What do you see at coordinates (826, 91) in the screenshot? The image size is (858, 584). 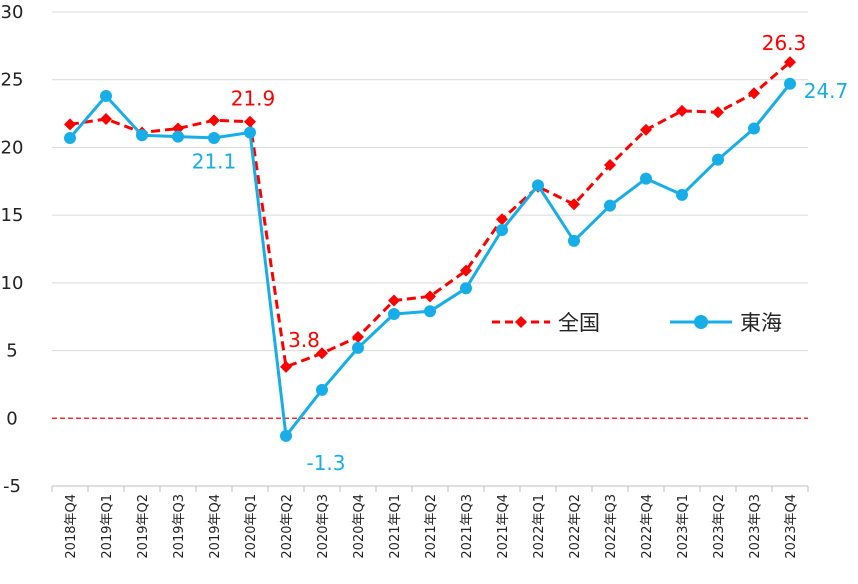 I see `data-label: 24.7` at bounding box center [826, 91].